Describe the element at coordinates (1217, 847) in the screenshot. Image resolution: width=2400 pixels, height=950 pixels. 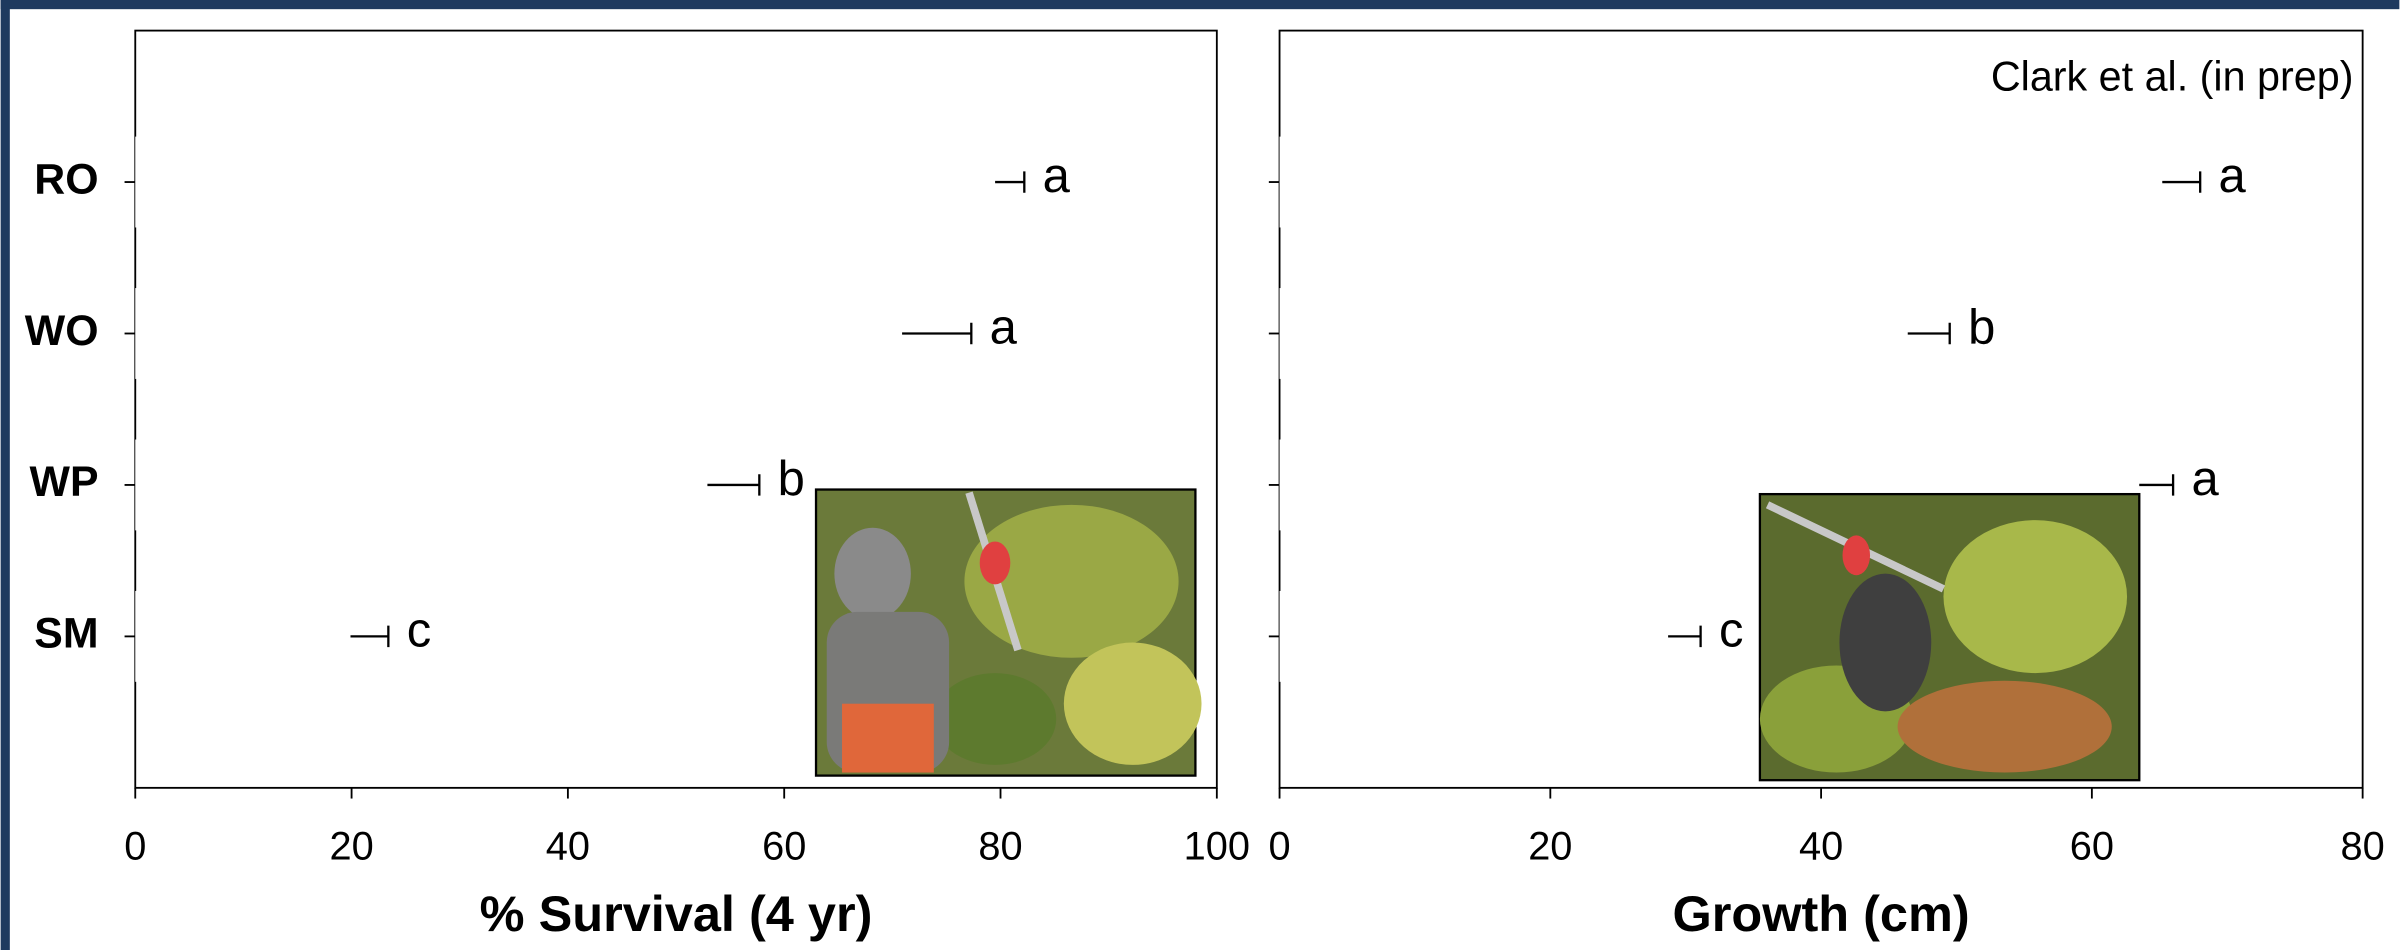
I see `x-tick-label: 100` at that location.